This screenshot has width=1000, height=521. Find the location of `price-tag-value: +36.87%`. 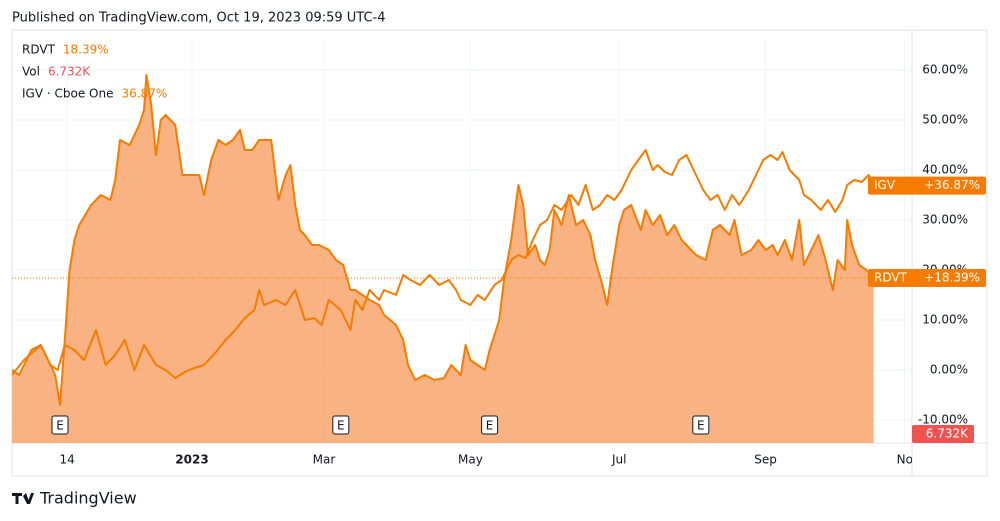

price-tag-value: +36.87% is located at coordinates (952, 185).